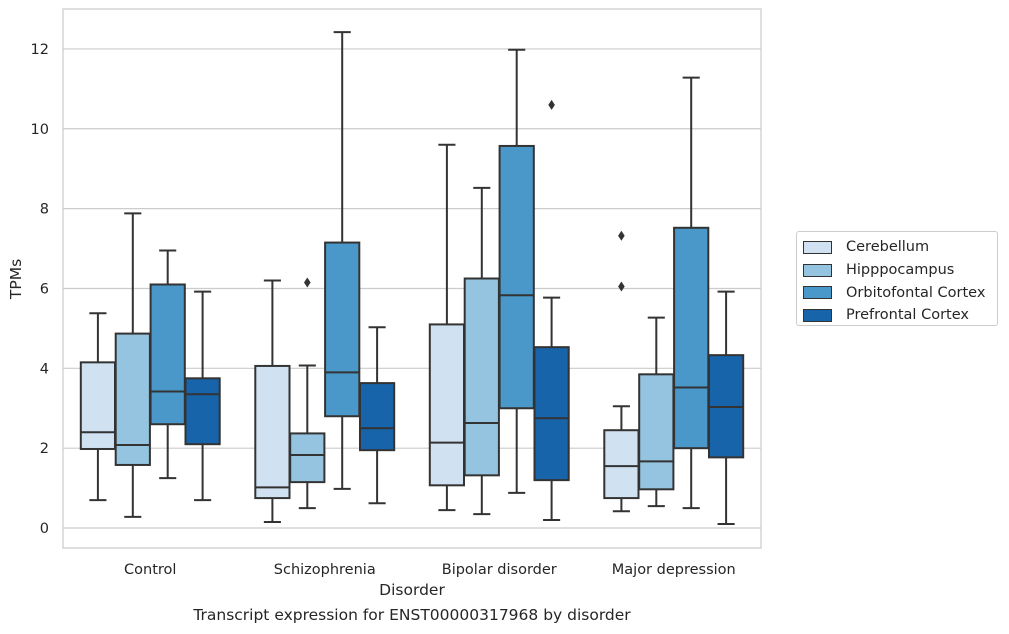  What do you see at coordinates (44, 529) in the screenshot?
I see `y-tick-label: 0` at bounding box center [44, 529].